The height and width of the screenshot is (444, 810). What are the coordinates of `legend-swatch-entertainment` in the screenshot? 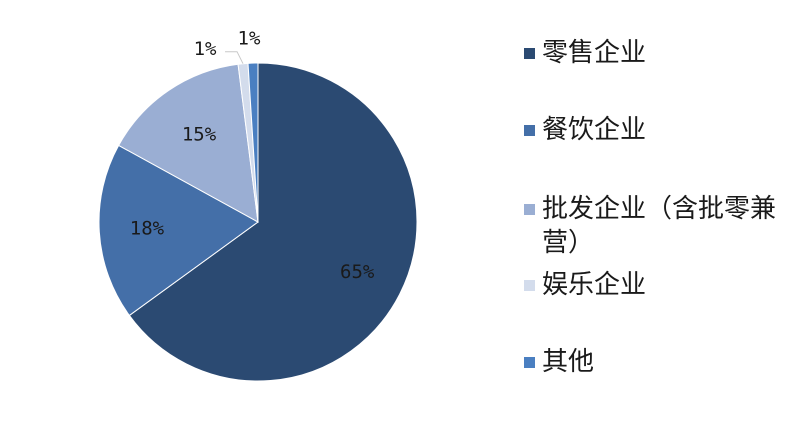 It's located at (529, 285).